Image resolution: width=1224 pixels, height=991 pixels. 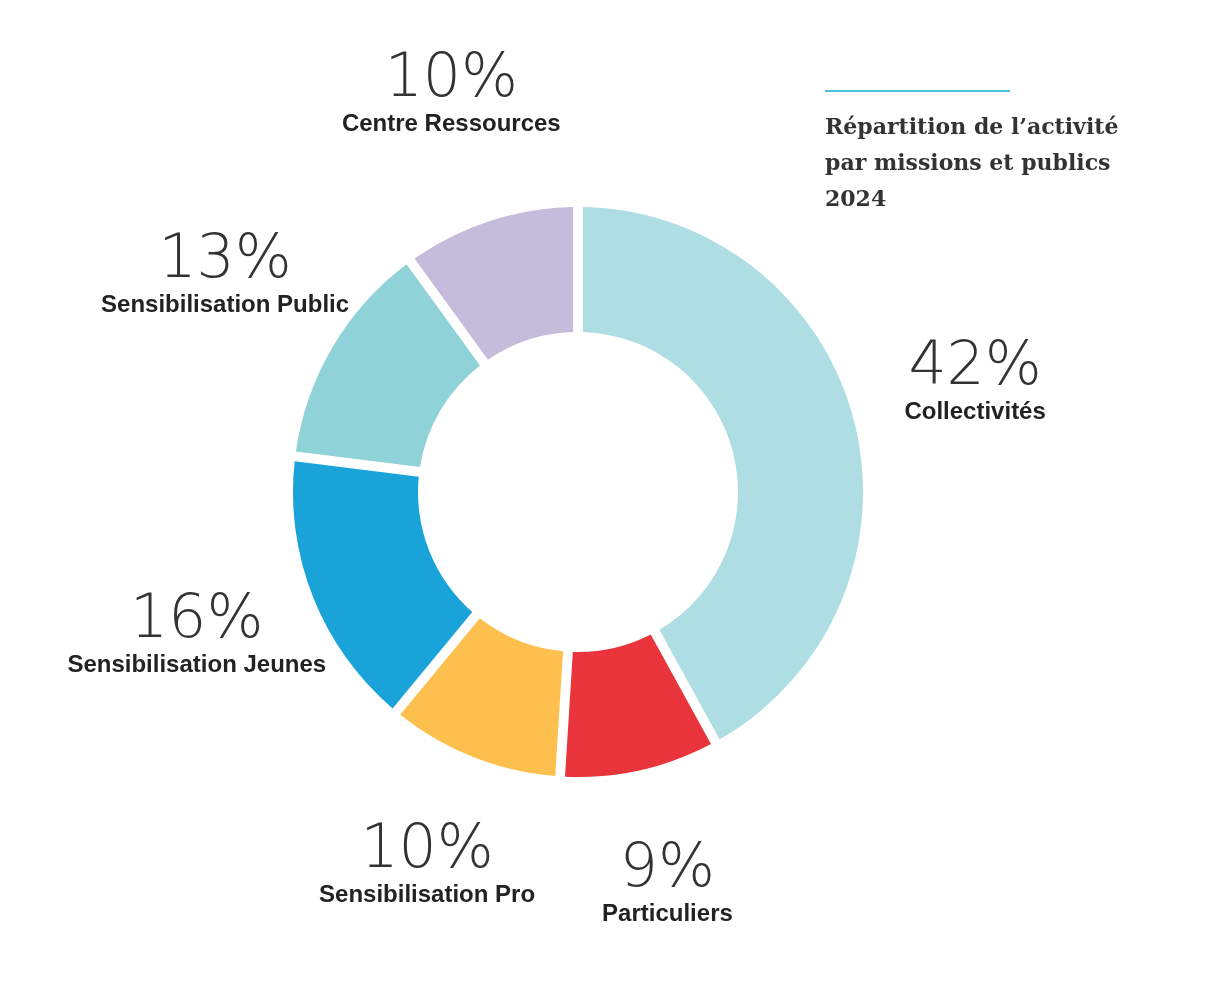 What do you see at coordinates (667, 913) in the screenshot?
I see `slice-label: Particuliers` at bounding box center [667, 913].